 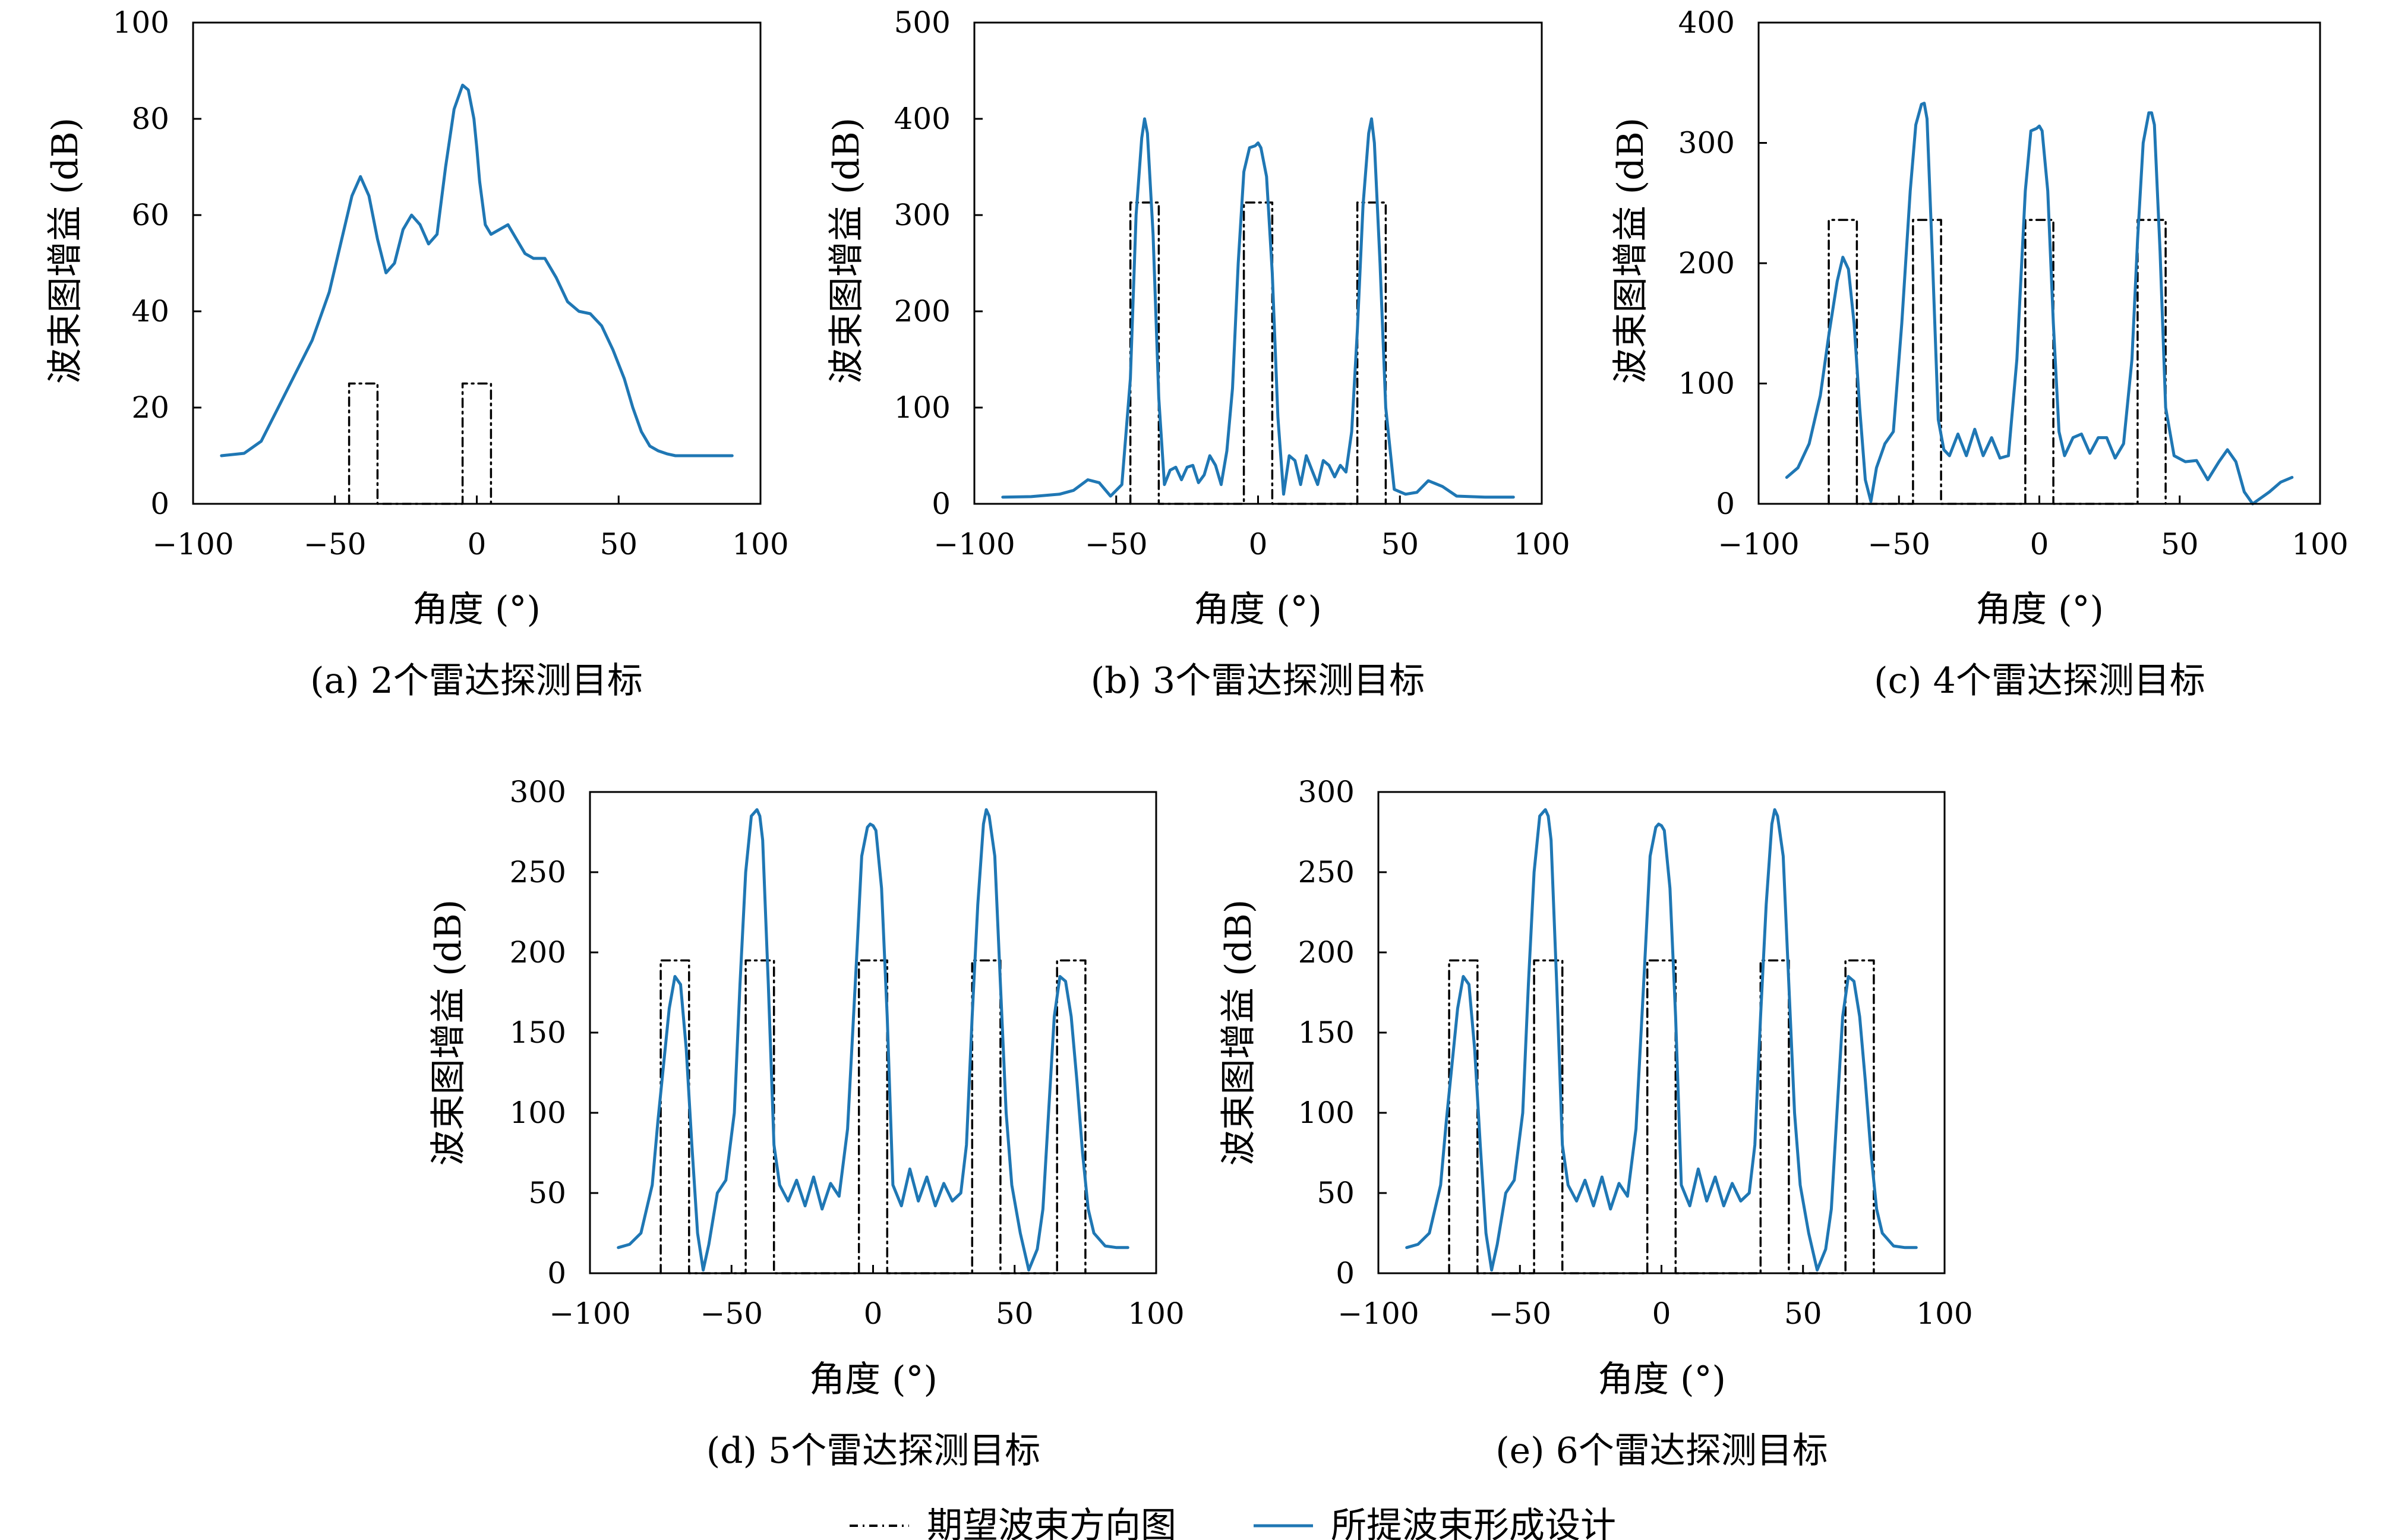 I want to click on caption-c: (c) 4个雷达探测目标, so click(x=2040, y=681).